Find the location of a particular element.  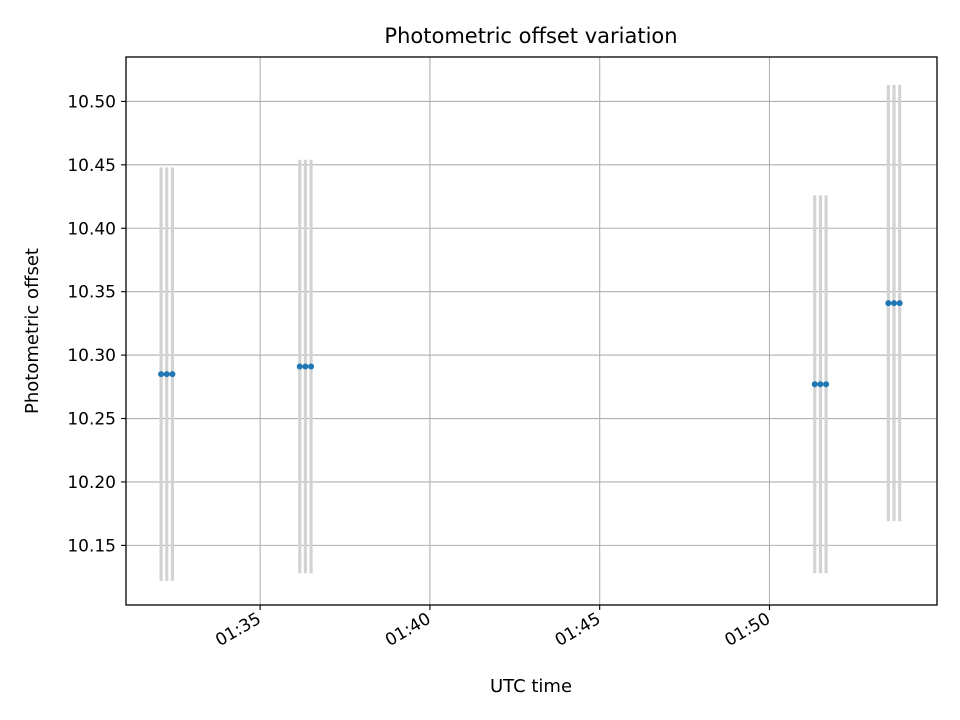

point-layer is located at coordinates (530, 344).